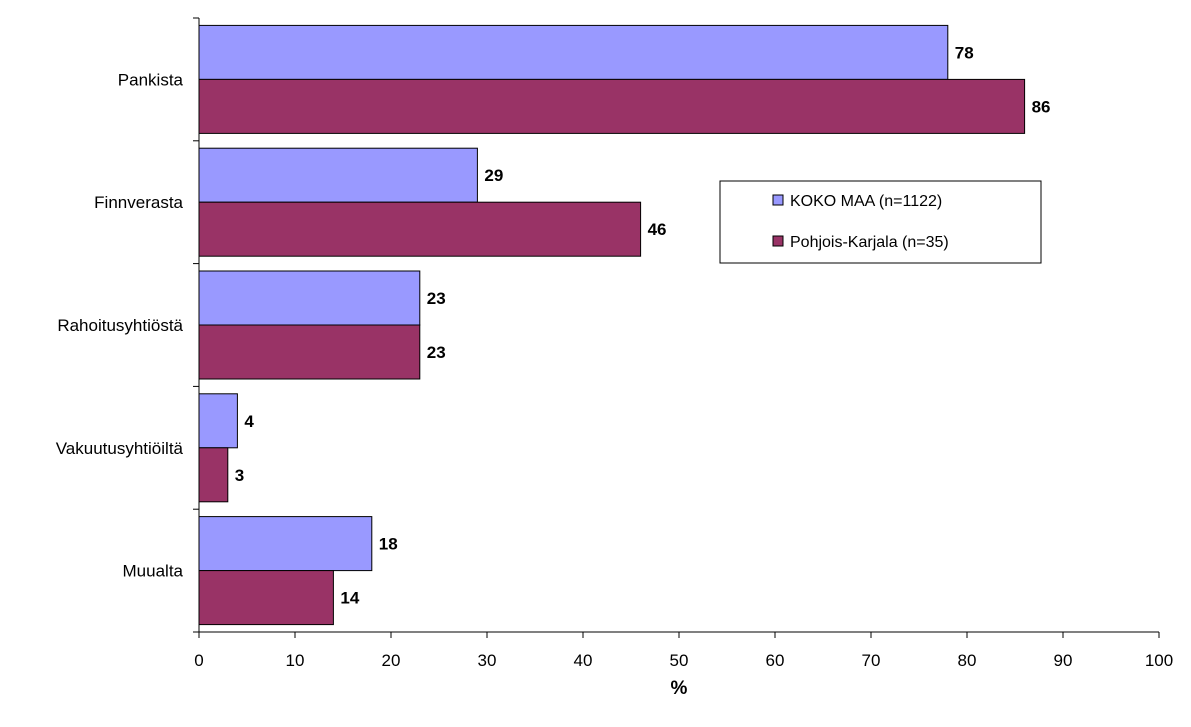  I want to click on x-tick-label: 100, so click(1159, 660).